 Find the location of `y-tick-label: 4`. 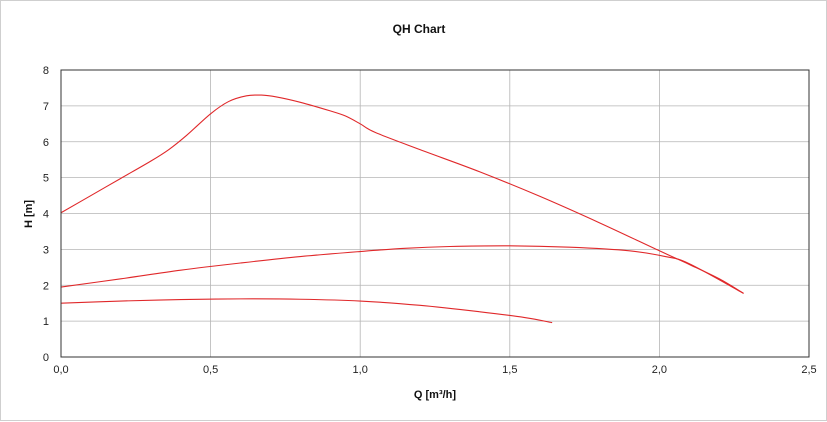

y-tick-label: 4 is located at coordinates (46, 215).